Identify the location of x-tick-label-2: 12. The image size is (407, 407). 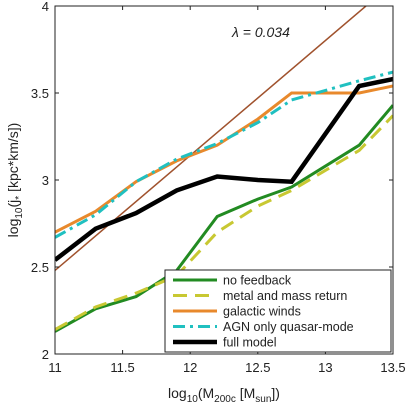
(190, 367).